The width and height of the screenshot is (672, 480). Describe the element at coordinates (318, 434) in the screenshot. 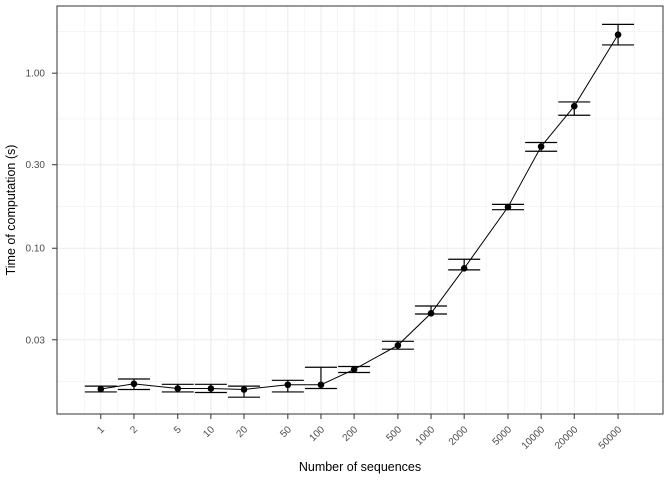

I see `x-tick-label: 100` at that location.